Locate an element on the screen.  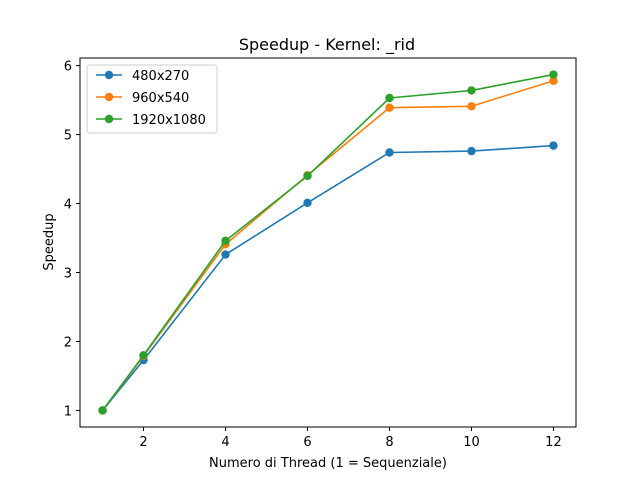
legend-item: 1920x1080 is located at coordinates (151, 120).